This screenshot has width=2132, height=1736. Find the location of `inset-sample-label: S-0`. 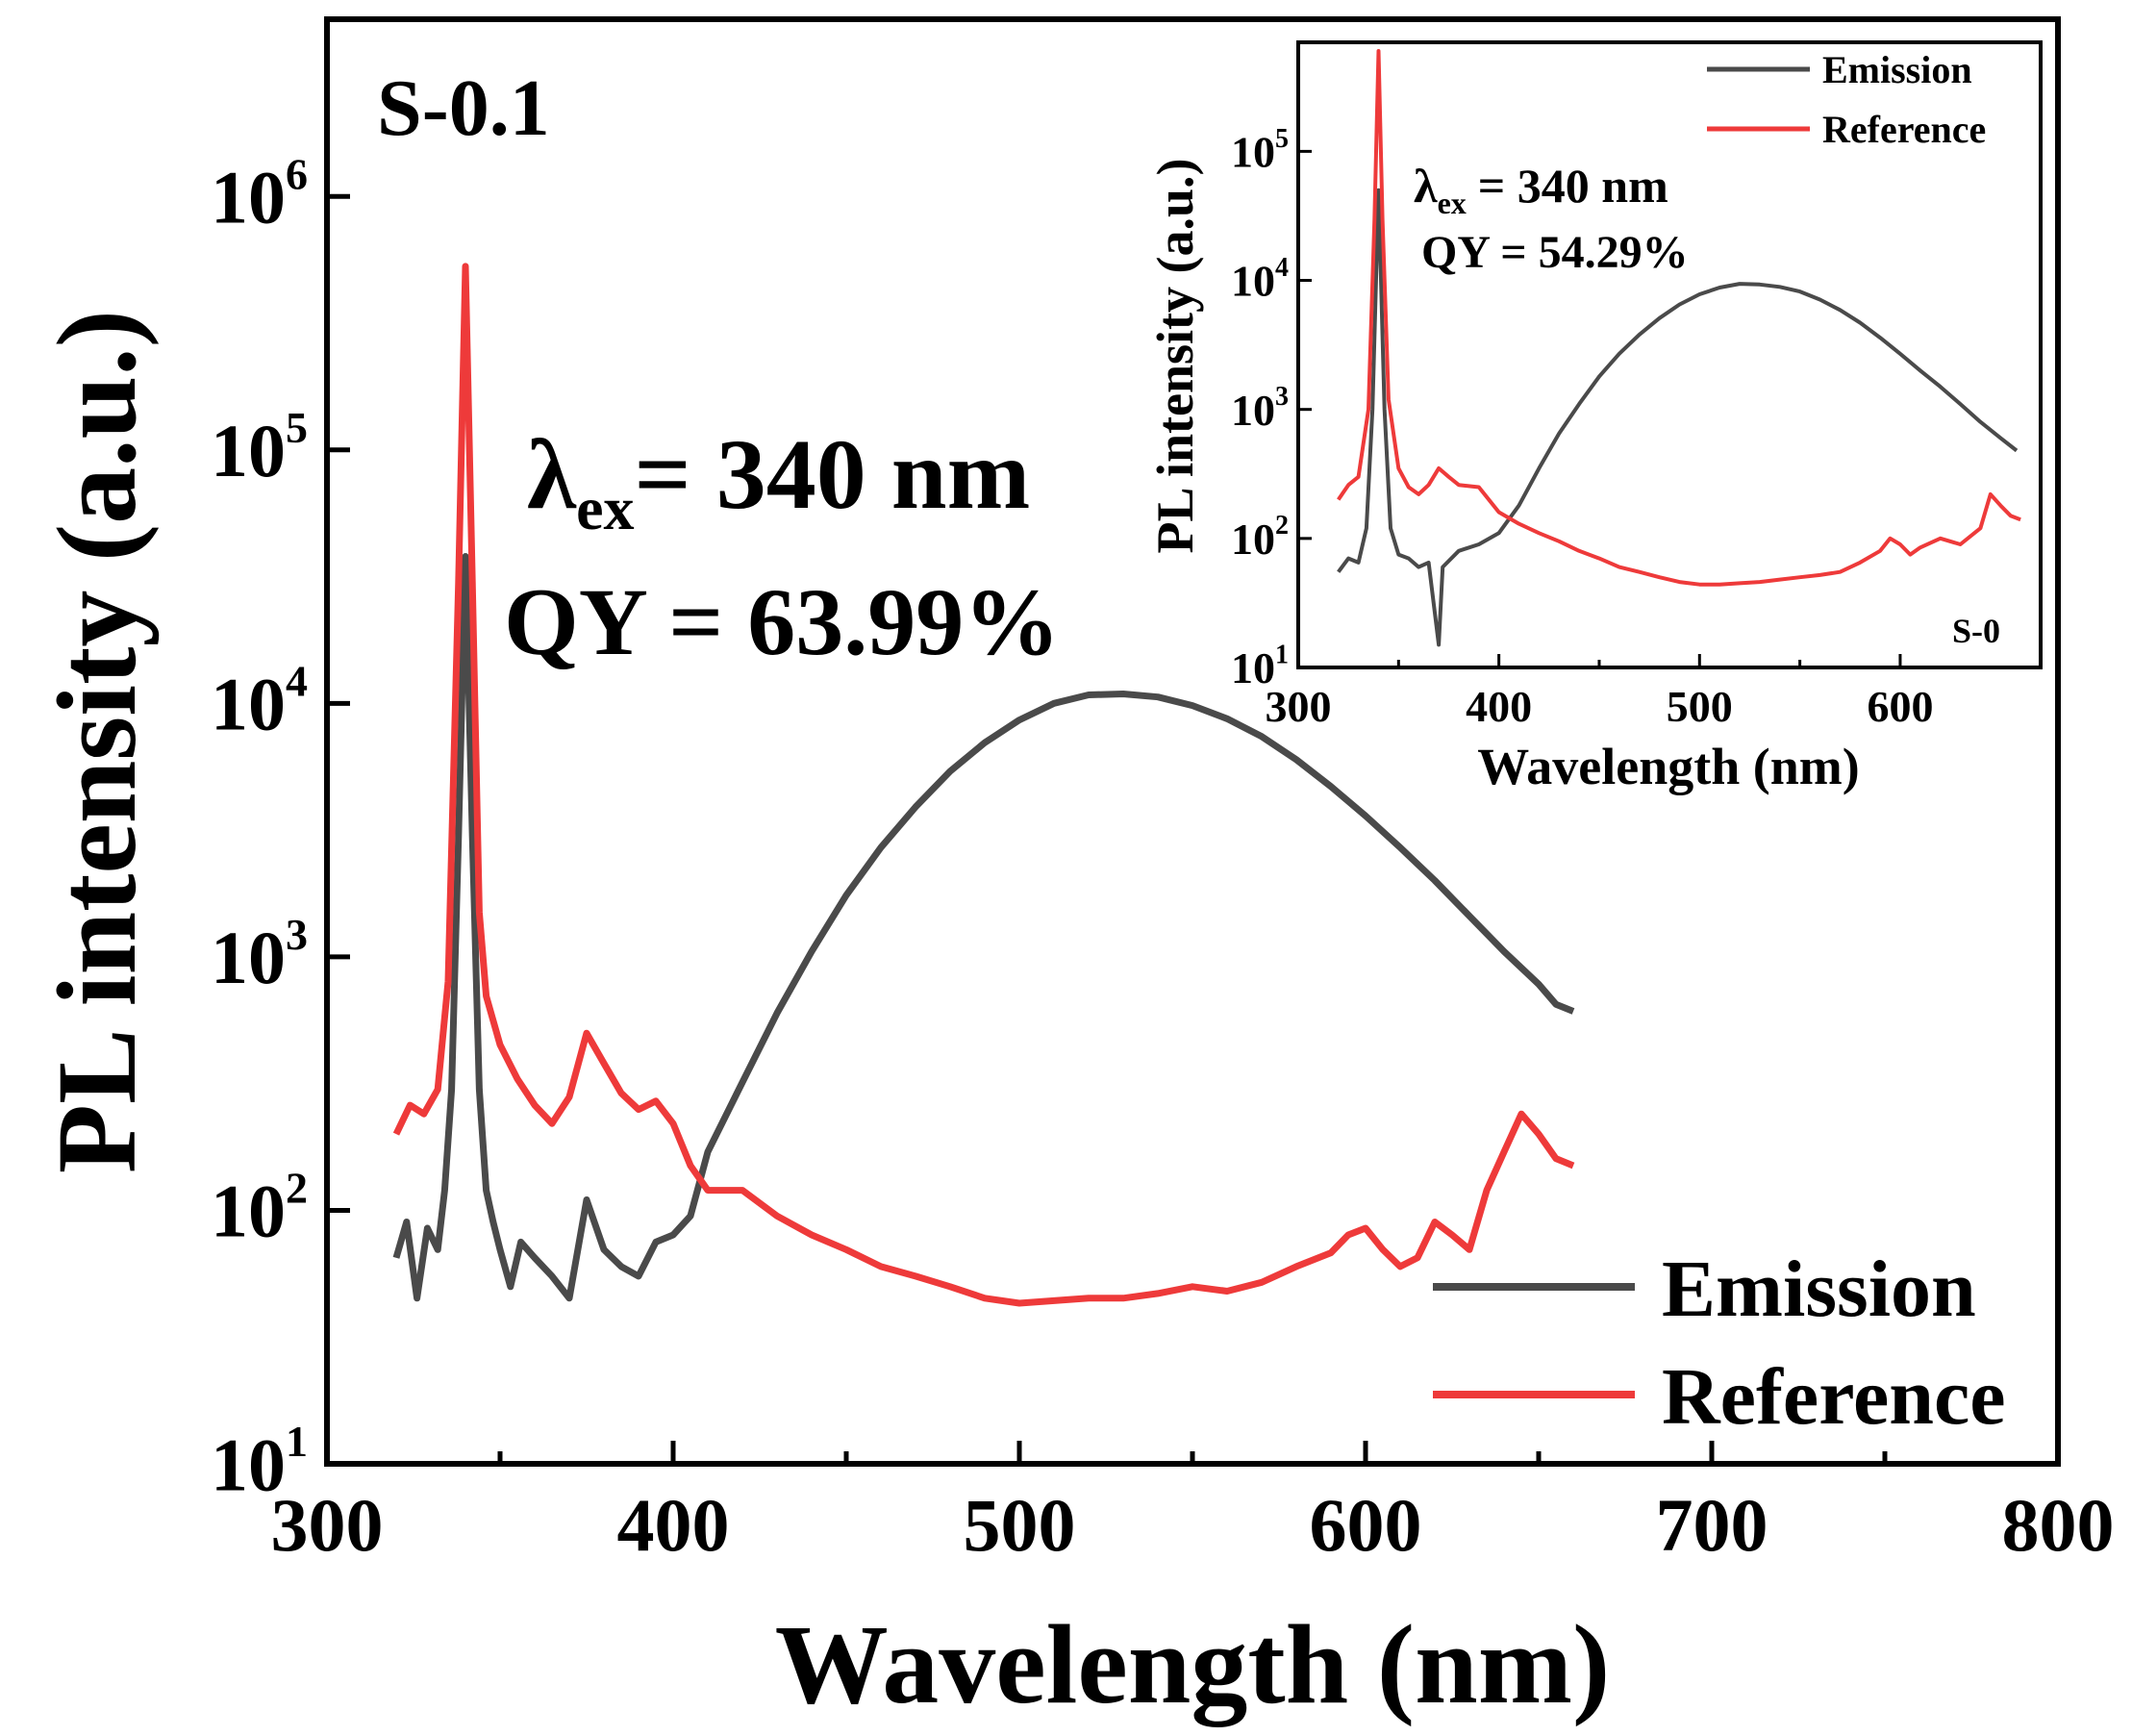

inset-sample-label: S-0 is located at coordinates (1976, 631).